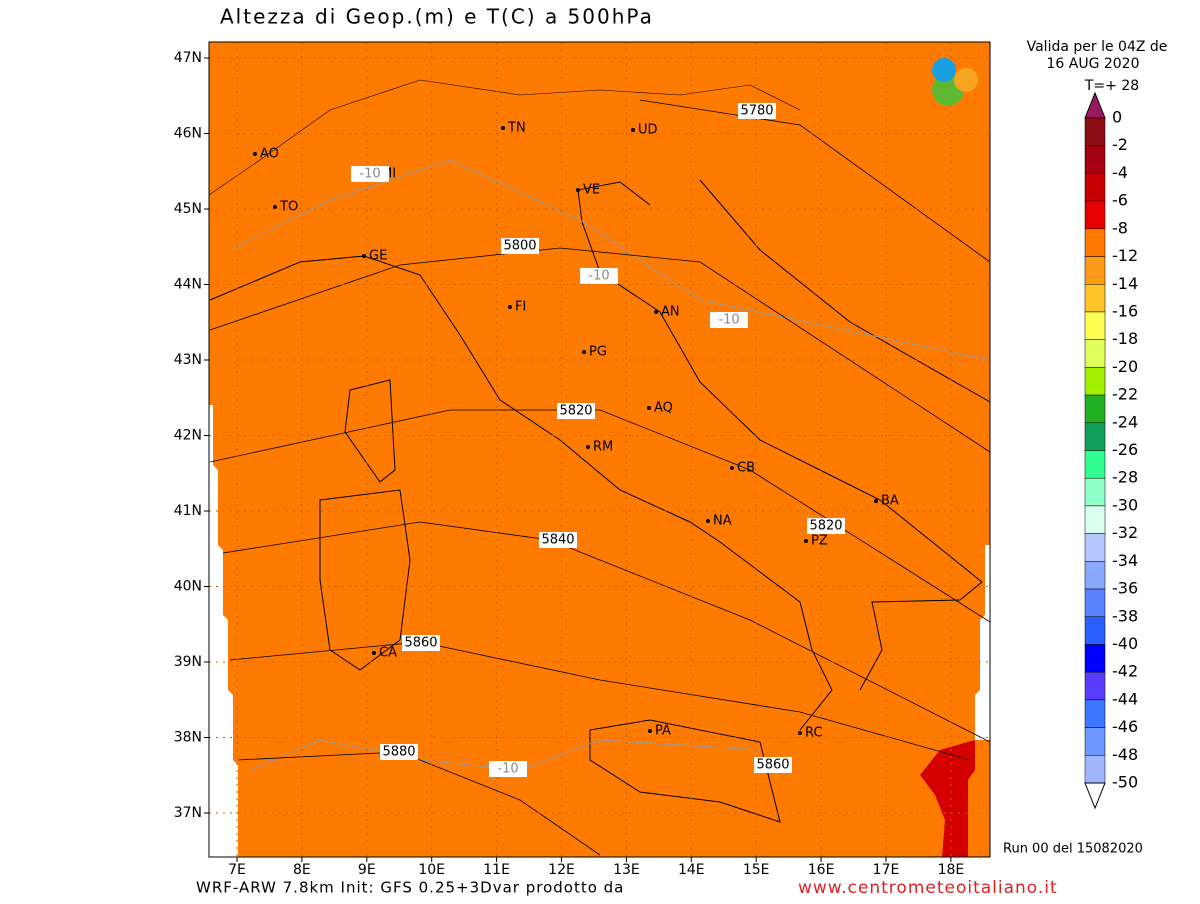 This screenshot has width=1200, height=904. I want to click on contour-label: 5800, so click(519, 246).